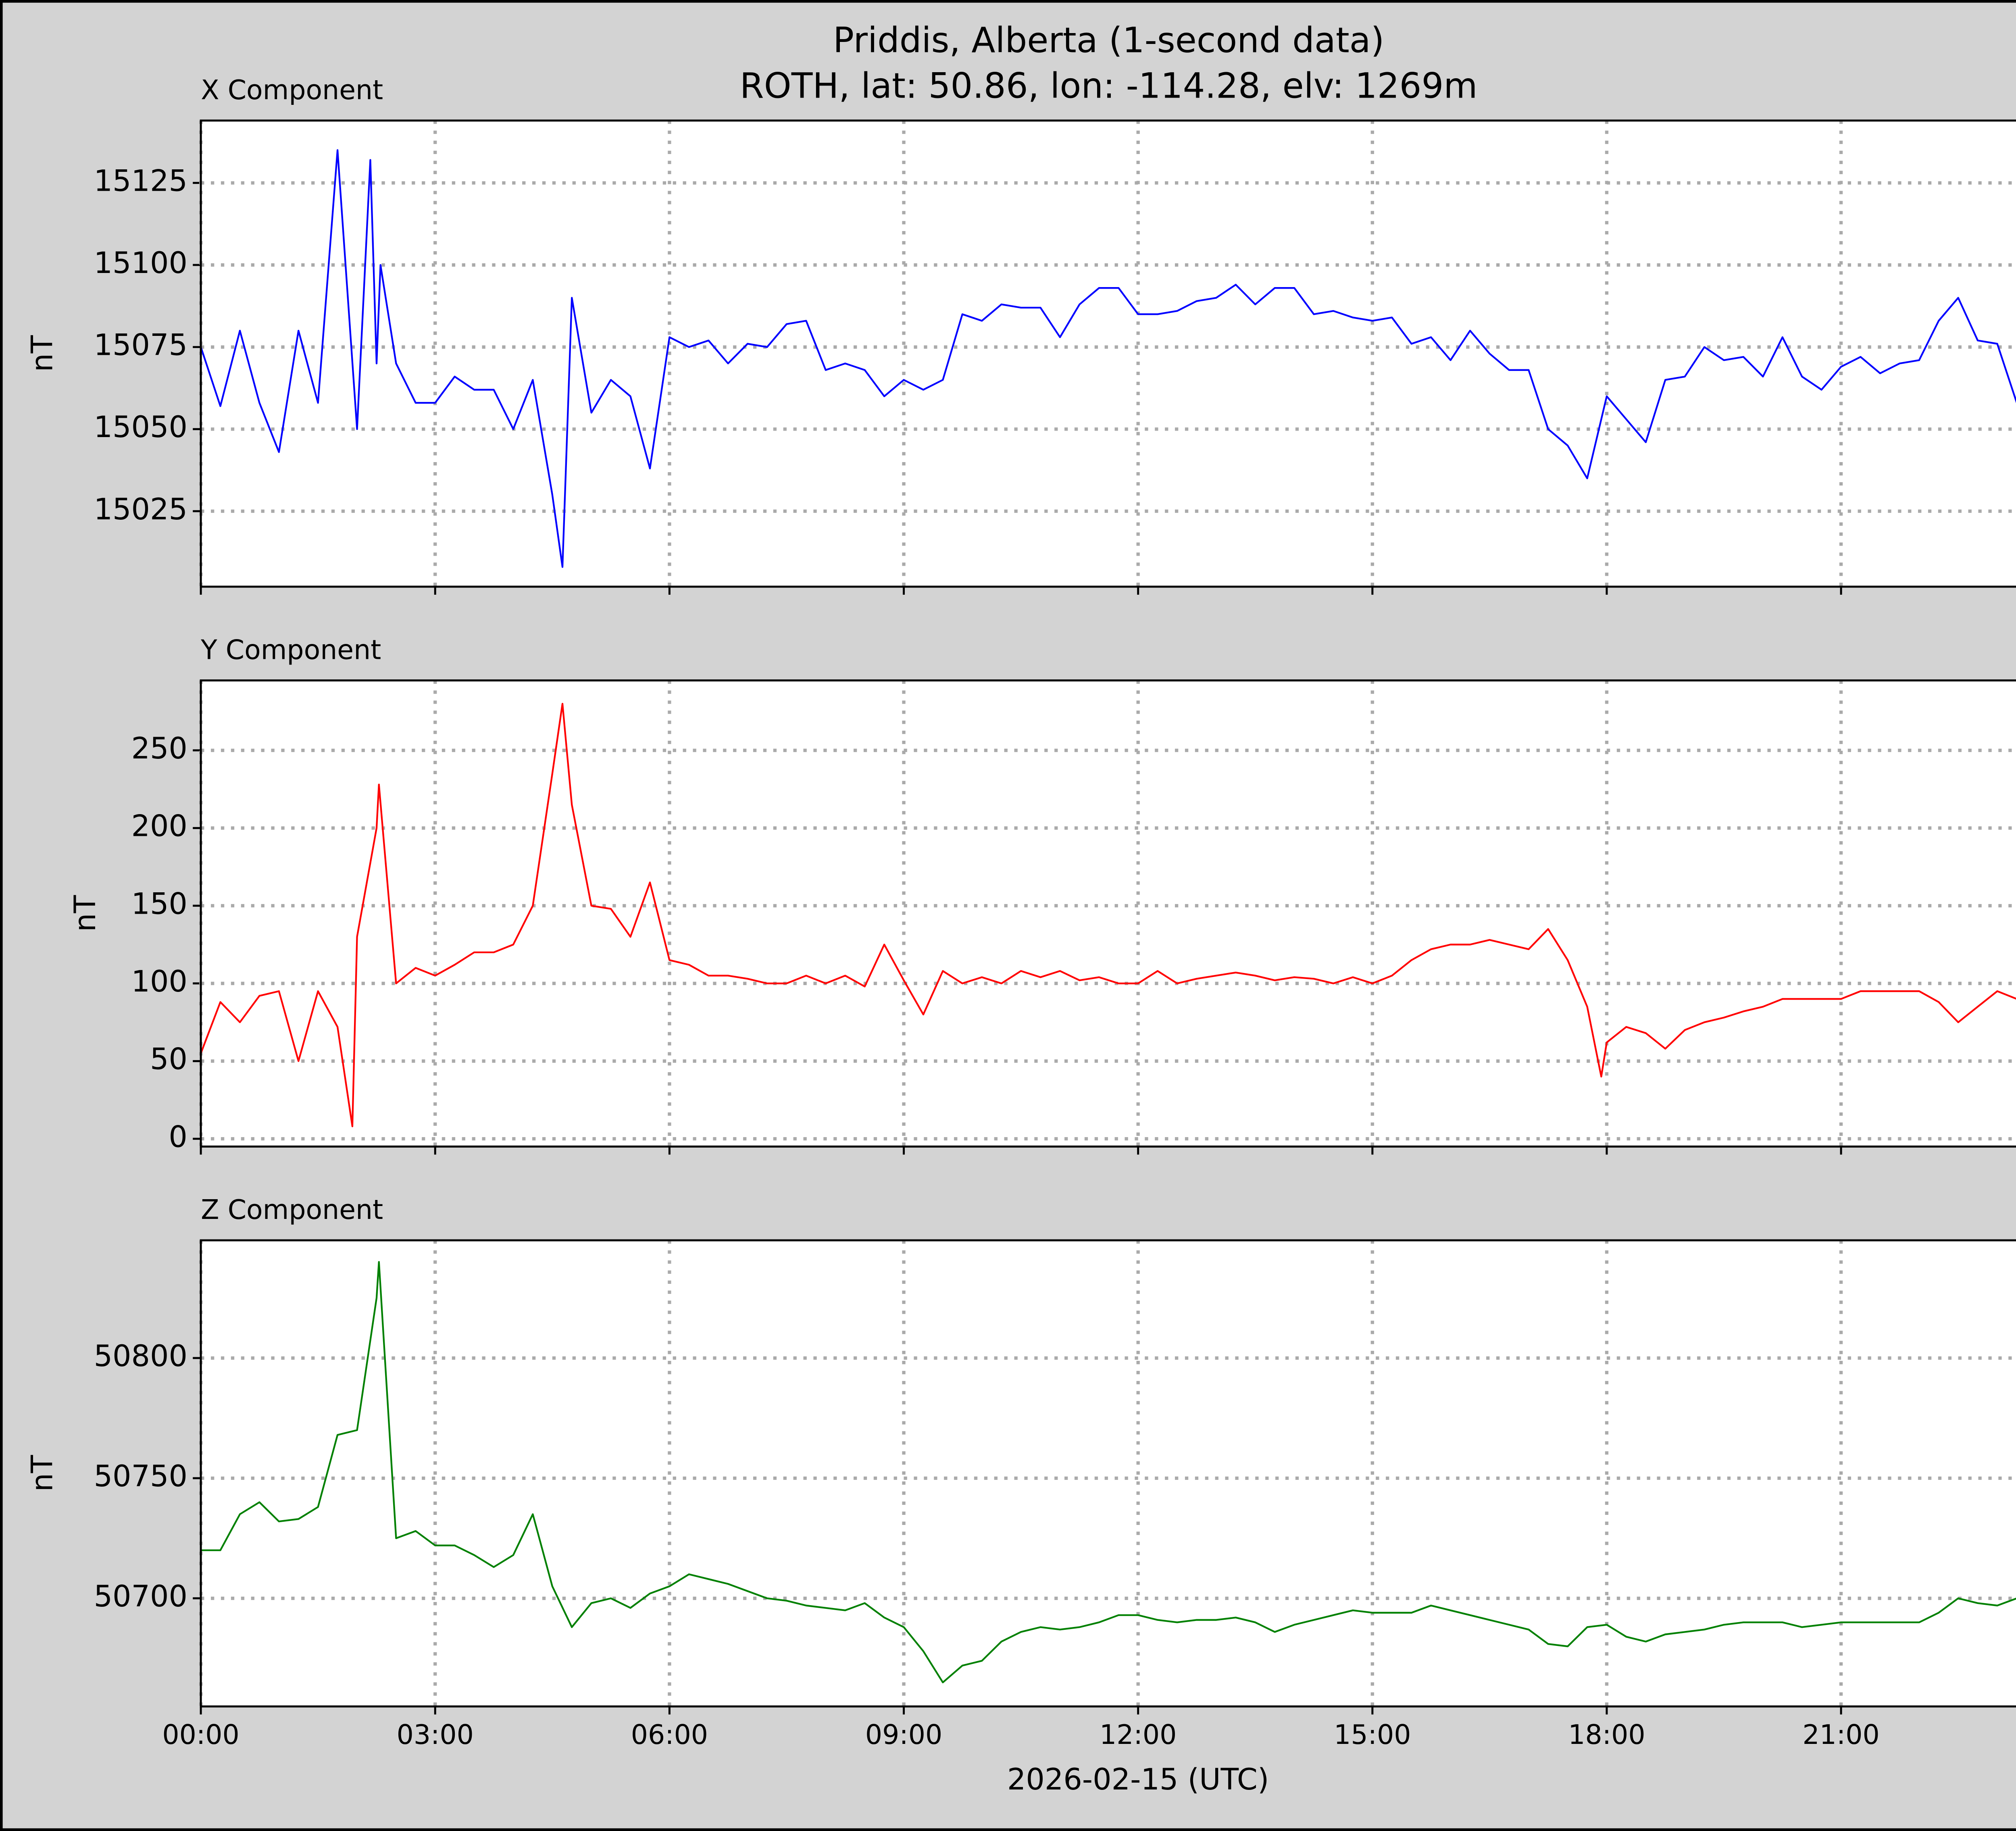 The image size is (2016, 1831). What do you see at coordinates (159, 826) in the screenshot?
I see `y-tick-label: 200` at bounding box center [159, 826].